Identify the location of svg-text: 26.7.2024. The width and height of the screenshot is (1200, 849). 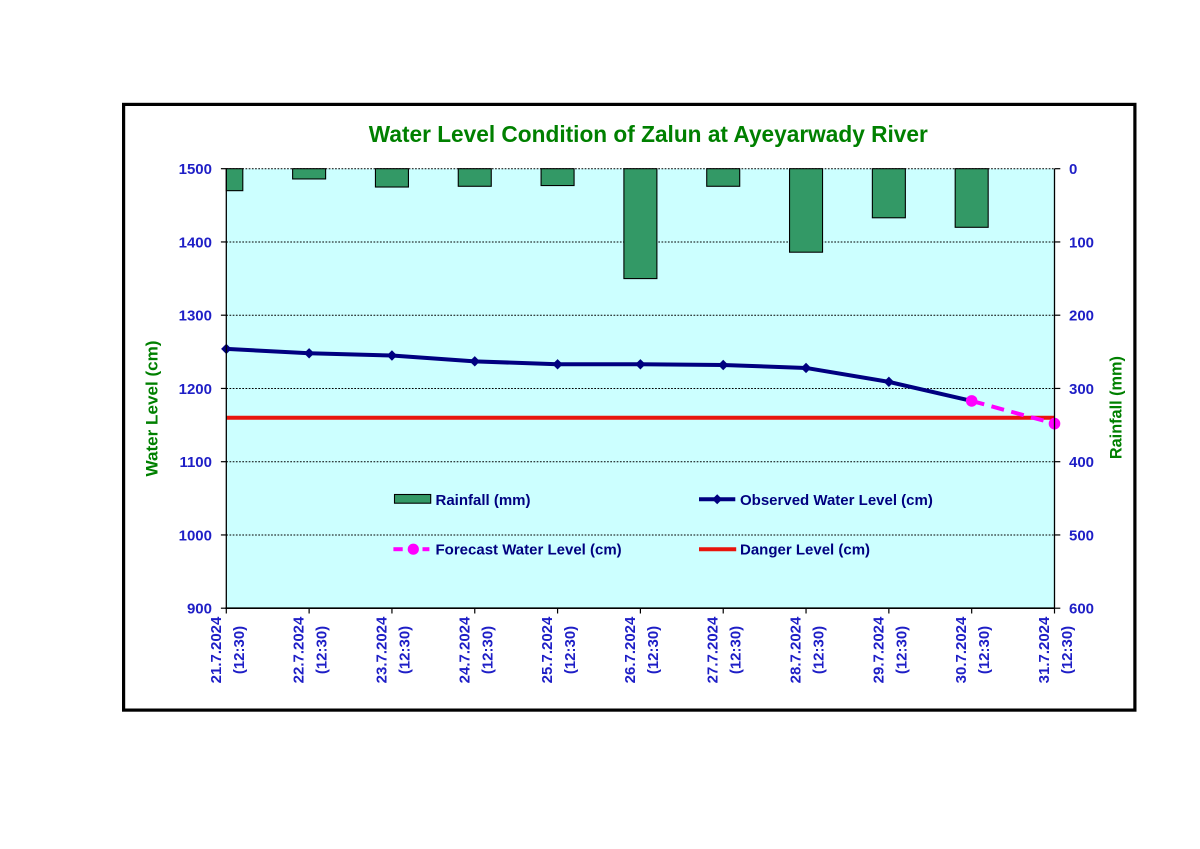
(630, 649).